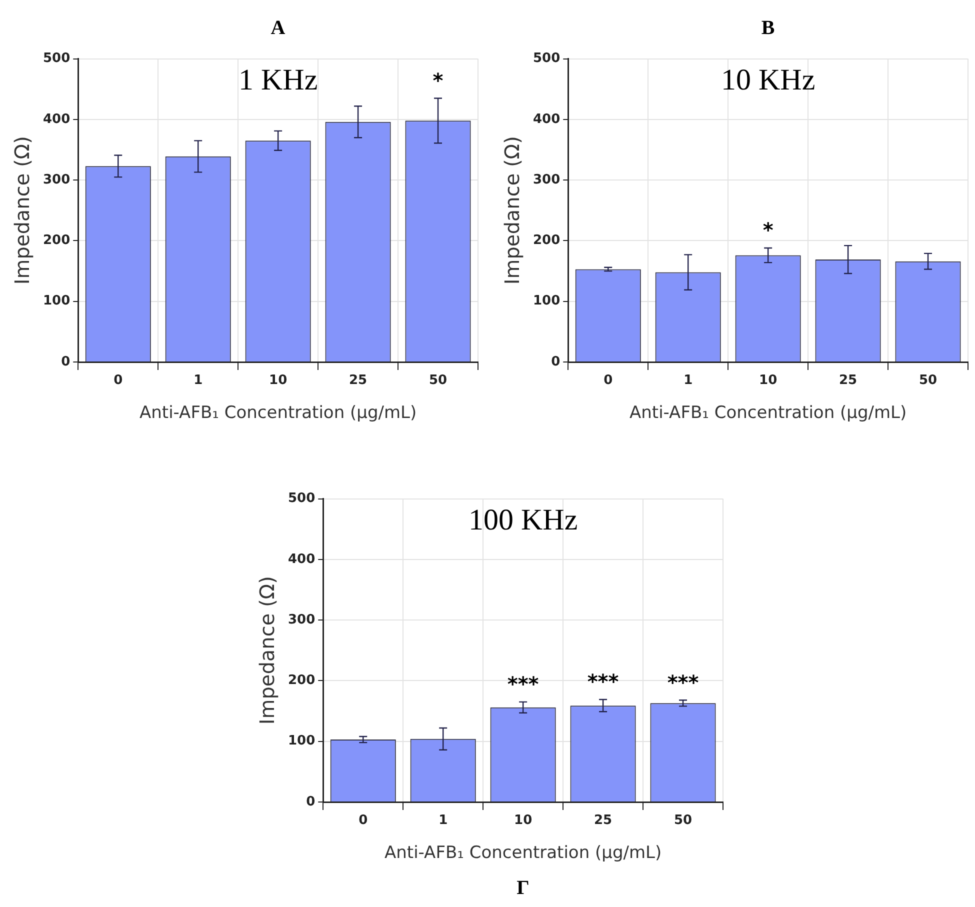 Image resolution: width=975 pixels, height=907 pixels. I want to click on chart-title: B, so click(768, 28).